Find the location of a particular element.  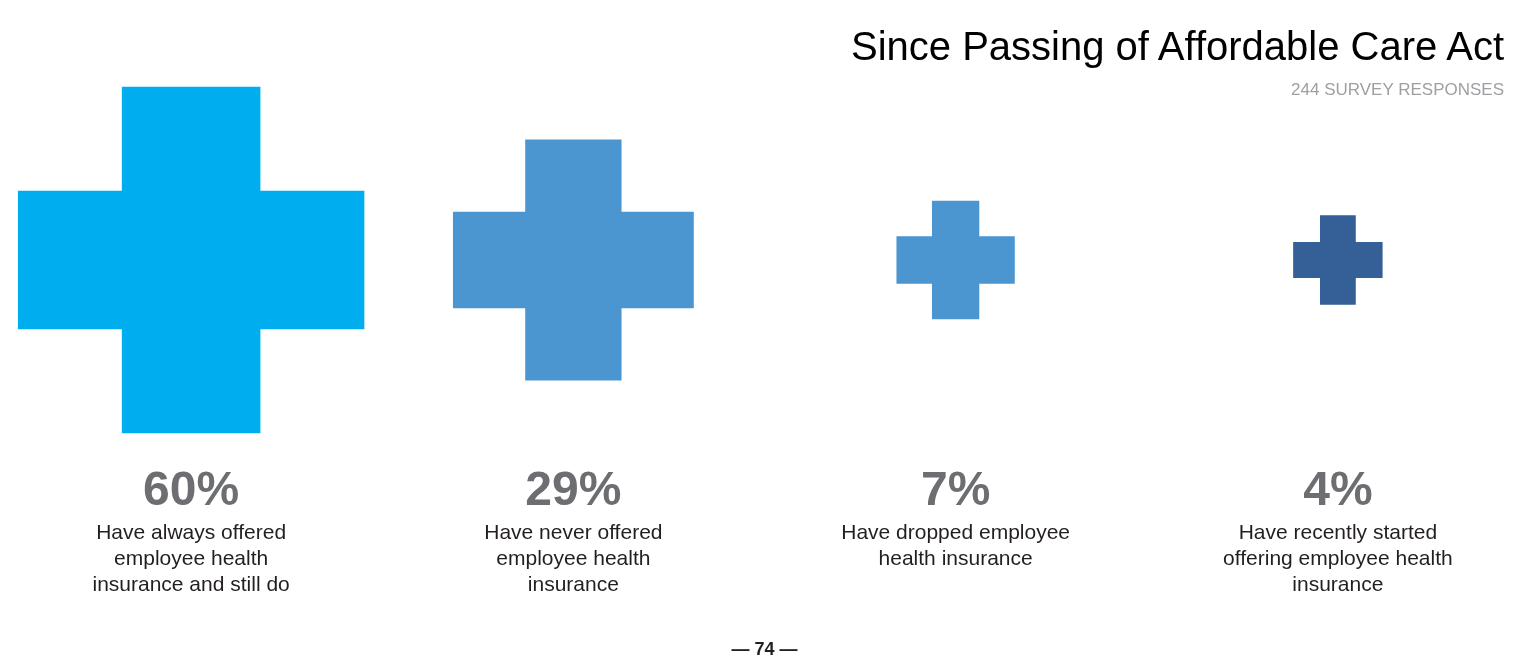

category-label: Have recently started offering employee health insurance is located at coordinates (1338, 557).